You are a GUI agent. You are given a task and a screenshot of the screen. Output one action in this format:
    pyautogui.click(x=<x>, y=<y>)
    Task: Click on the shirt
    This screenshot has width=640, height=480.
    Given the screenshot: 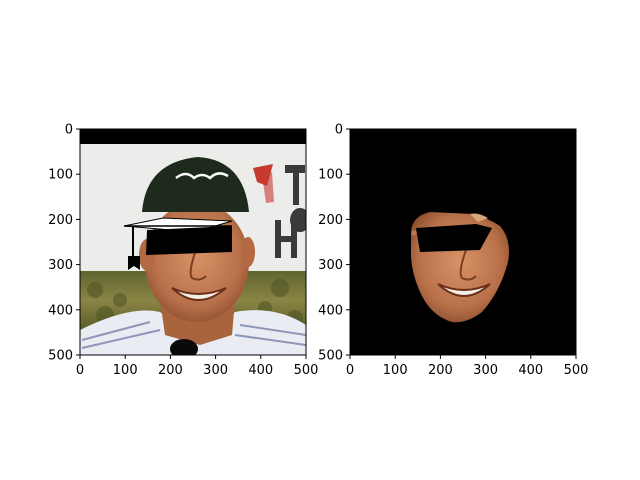 What is the action you would take?
    pyautogui.click(x=193, y=332)
    